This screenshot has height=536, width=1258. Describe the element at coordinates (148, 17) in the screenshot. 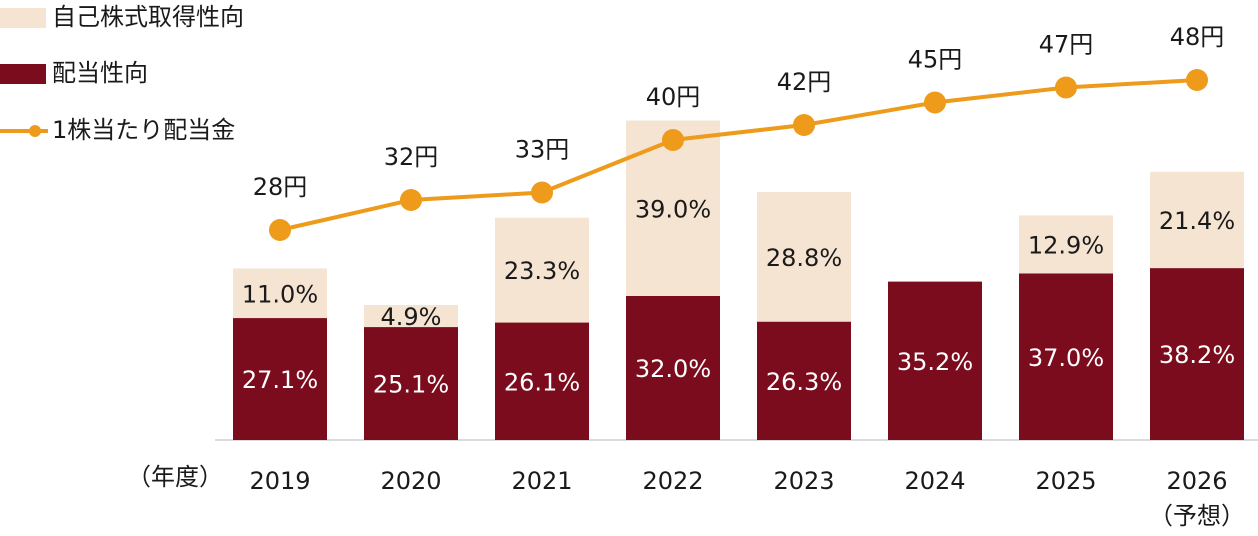

I see `legend-label: 自己株式取得性向` at that location.